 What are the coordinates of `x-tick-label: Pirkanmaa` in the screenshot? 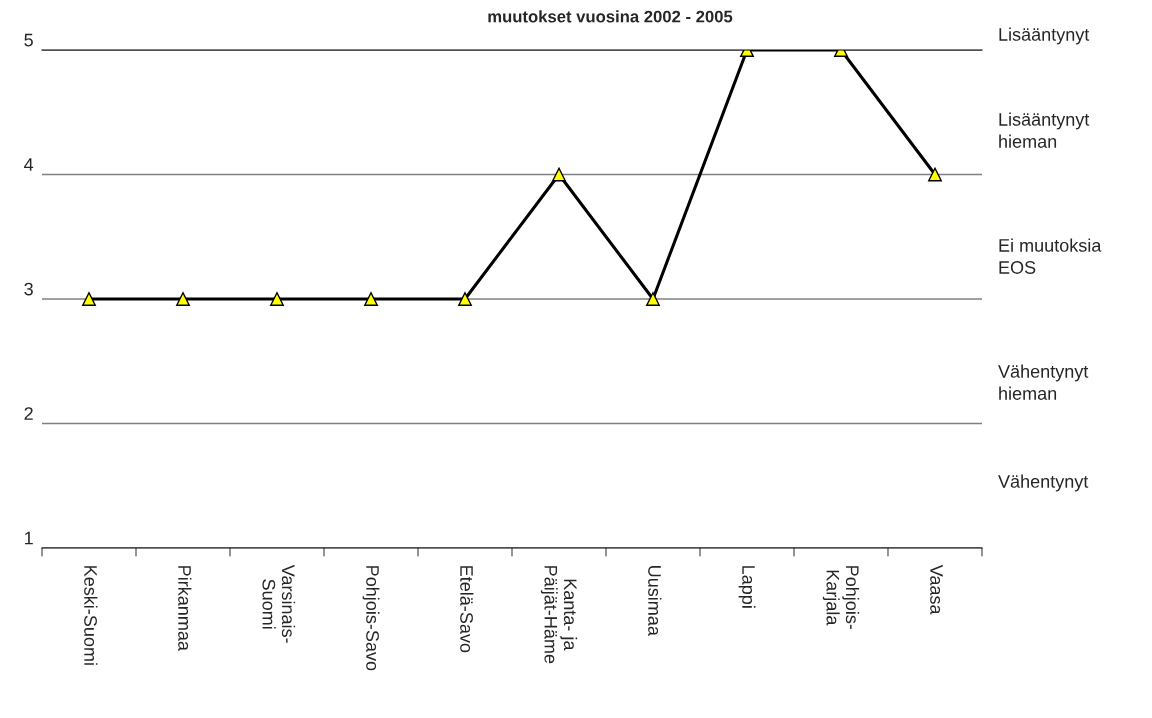 It's located at (185, 608).